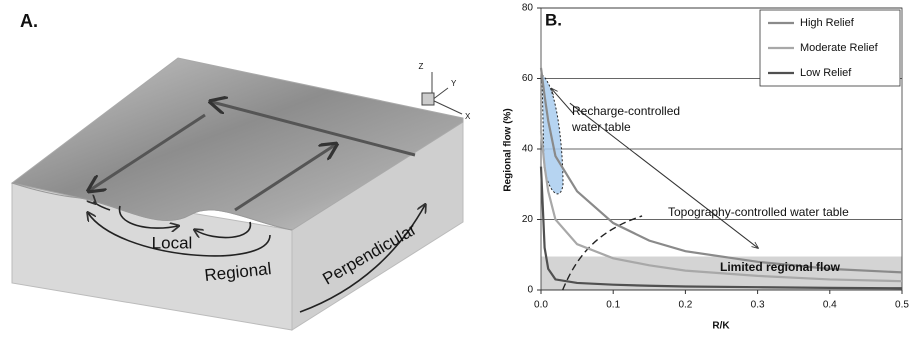 The width and height of the screenshot is (915, 342). I want to click on x-tick-label: 0.5, so click(902, 305).